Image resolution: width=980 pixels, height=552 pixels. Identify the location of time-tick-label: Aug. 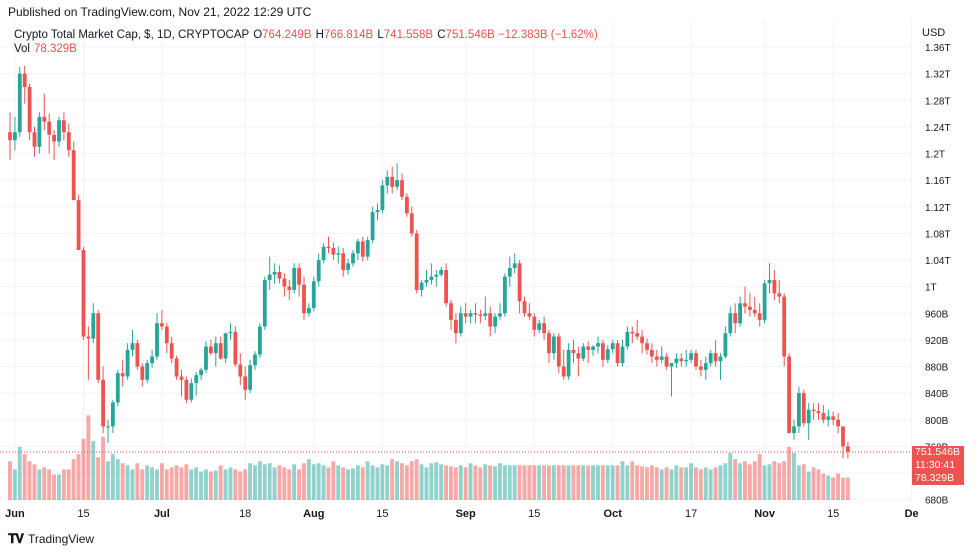
(313, 514).